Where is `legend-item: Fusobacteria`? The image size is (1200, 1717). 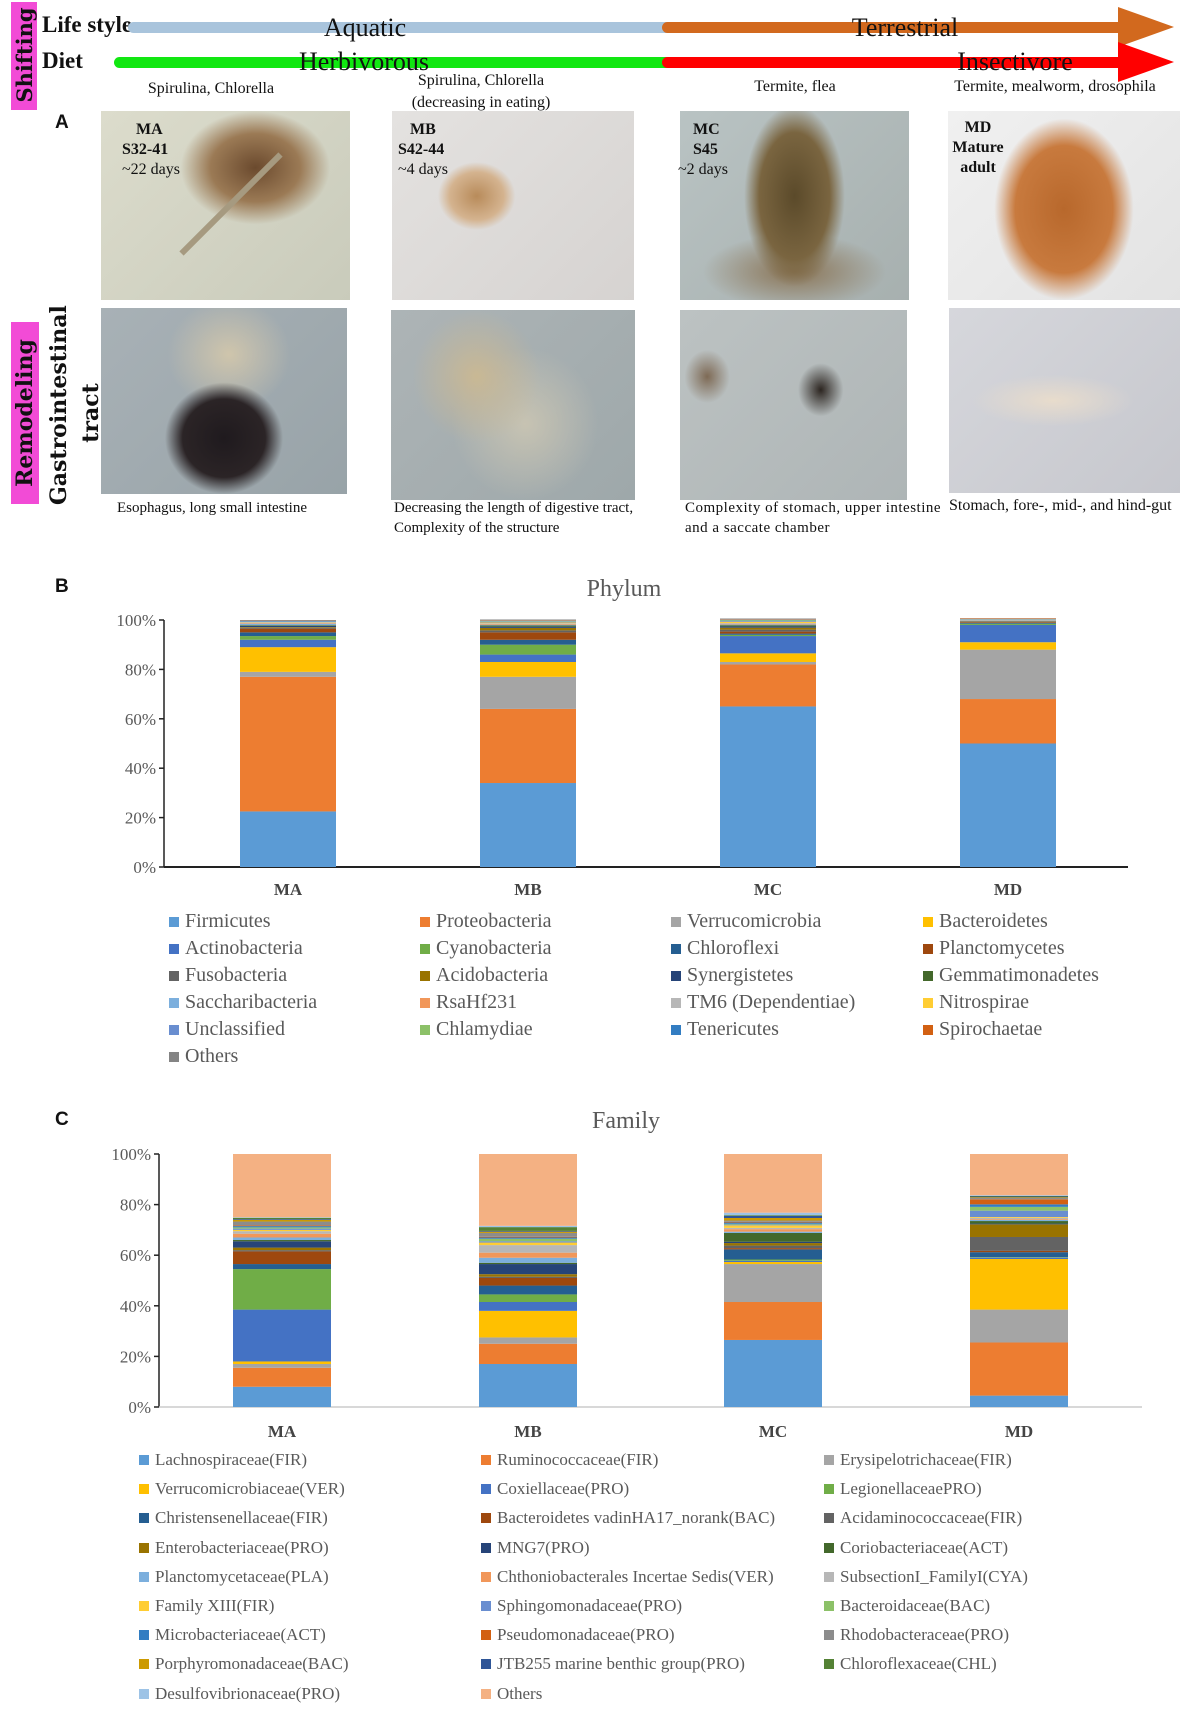 legend-item: Fusobacteria is located at coordinates (228, 975).